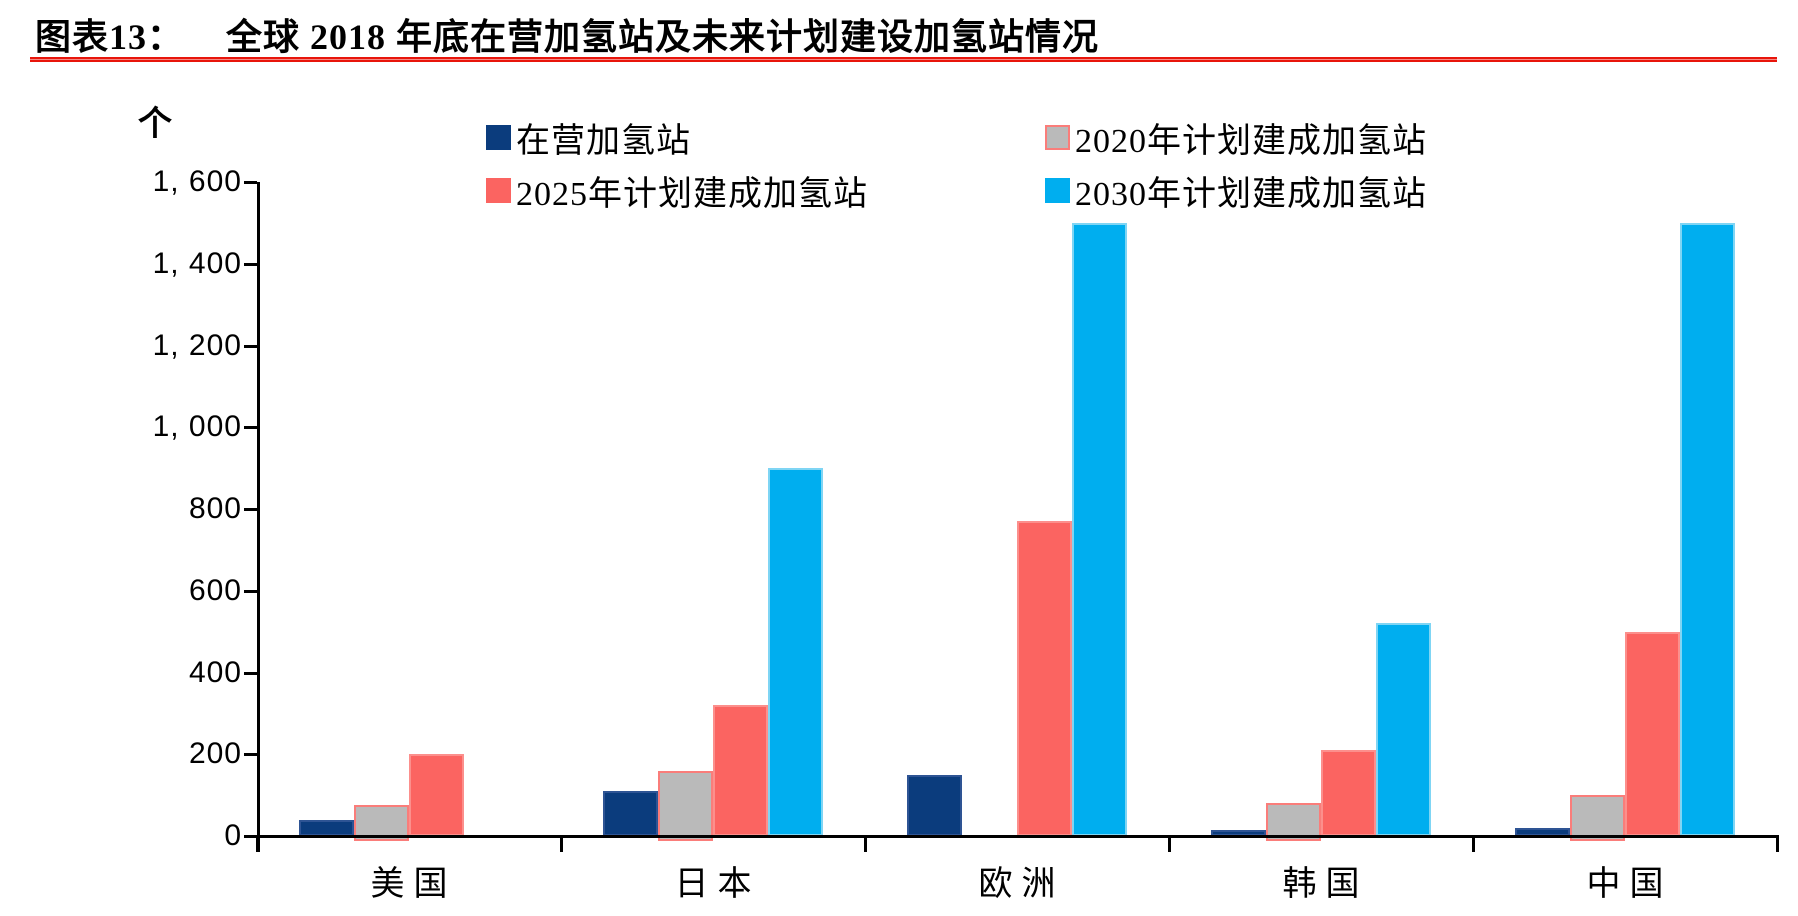  What do you see at coordinates (215, 753) in the screenshot?
I see `y-axis-tick-label: 200` at bounding box center [215, 753].